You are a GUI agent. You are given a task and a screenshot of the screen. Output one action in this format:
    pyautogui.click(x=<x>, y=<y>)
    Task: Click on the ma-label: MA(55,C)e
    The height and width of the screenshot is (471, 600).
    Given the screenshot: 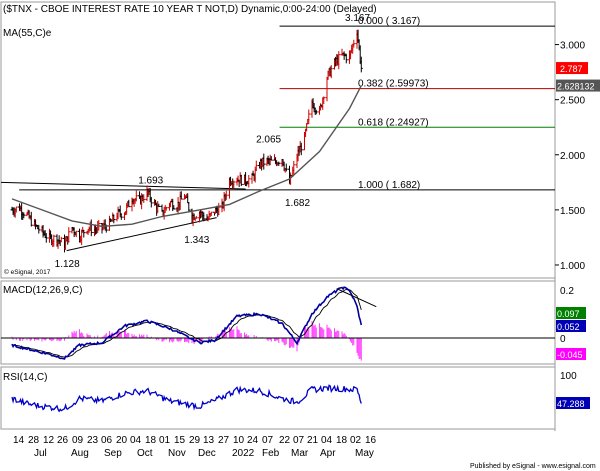 What is the action you would take?
    pyautogui.click(x=27, y=33)
    